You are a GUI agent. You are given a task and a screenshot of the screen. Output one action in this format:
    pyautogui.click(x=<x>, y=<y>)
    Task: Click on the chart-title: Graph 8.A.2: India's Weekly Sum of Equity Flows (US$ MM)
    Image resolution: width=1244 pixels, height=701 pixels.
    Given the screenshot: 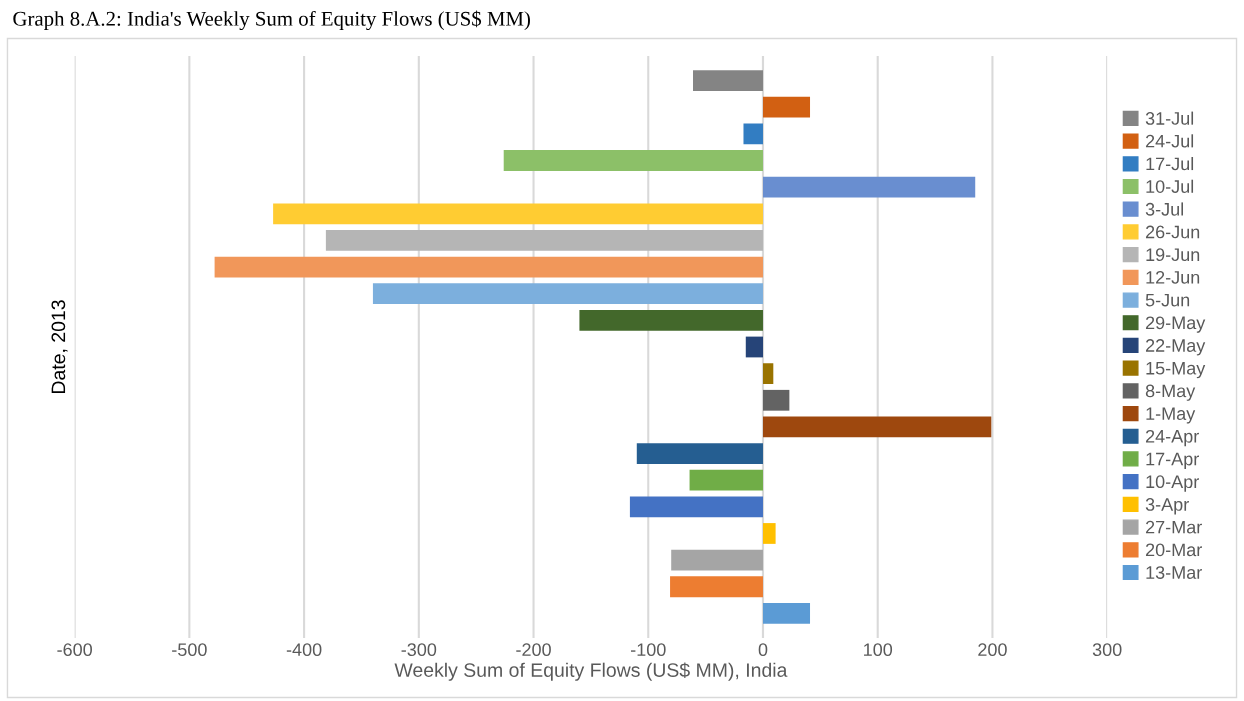 What is the action you would take?
    pyautogui.click(x=271, y=20)
    